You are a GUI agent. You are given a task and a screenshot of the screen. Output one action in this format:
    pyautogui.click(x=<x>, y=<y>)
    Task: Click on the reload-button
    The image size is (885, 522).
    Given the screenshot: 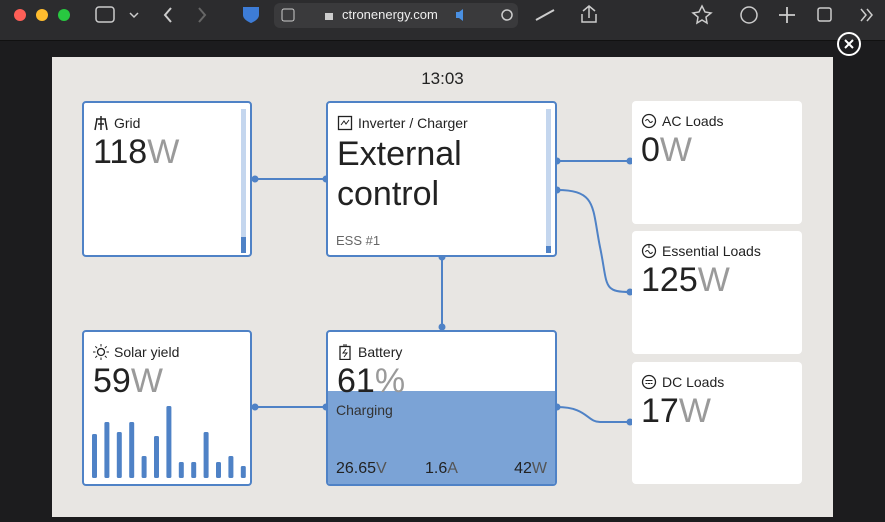 What is the action you would take?
    pyautogui.click(x=507, y=15)
    